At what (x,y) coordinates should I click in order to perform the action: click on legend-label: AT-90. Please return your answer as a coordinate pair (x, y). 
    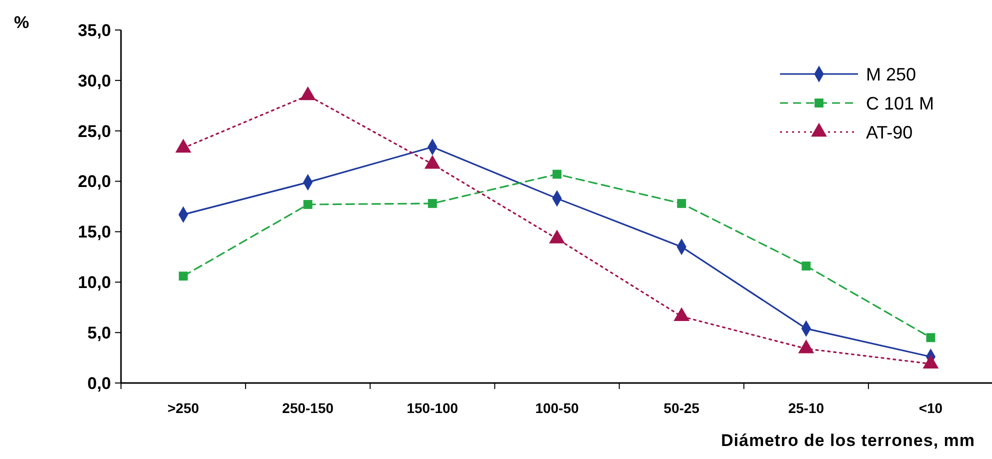
    Looking at the image, I should click on (889, 132).